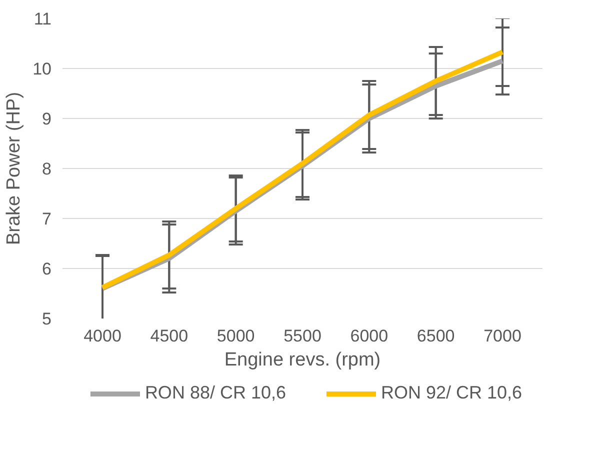 The image size is (609, 454). What do you see at coordinates (302, 360) in the screenshot?
I see `x-axis-title: Engine revs. (rpm)` at bounding box center [302, 360].